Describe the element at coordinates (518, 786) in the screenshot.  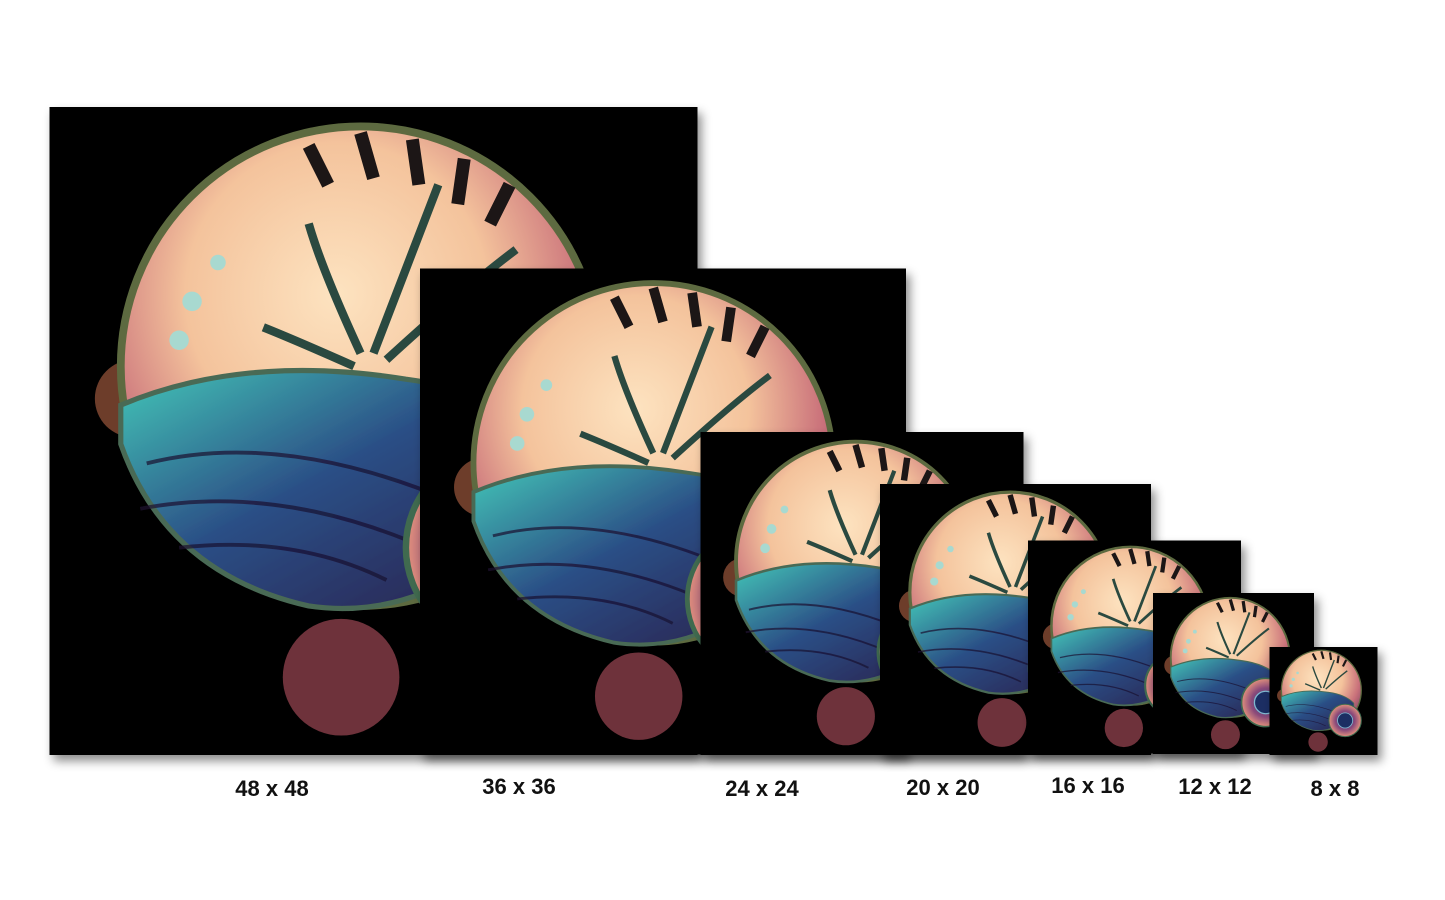
I see `size-label: 36 x 36` at that location.